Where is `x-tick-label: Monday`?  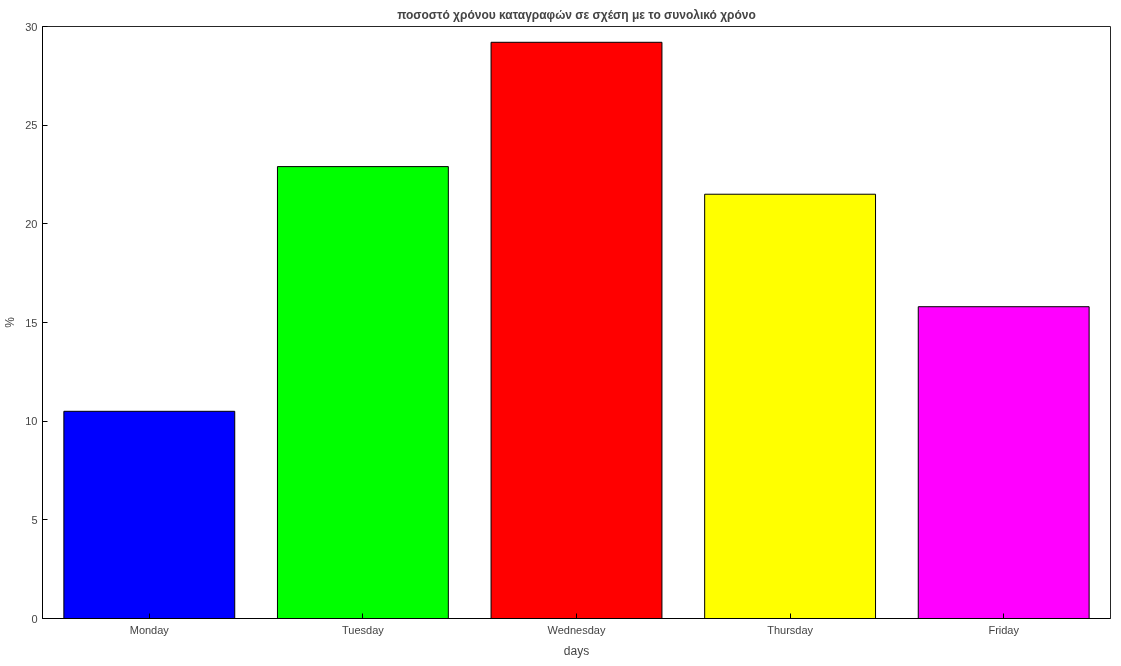 x-tick-label: Monday is located at coordinates (149, 629).